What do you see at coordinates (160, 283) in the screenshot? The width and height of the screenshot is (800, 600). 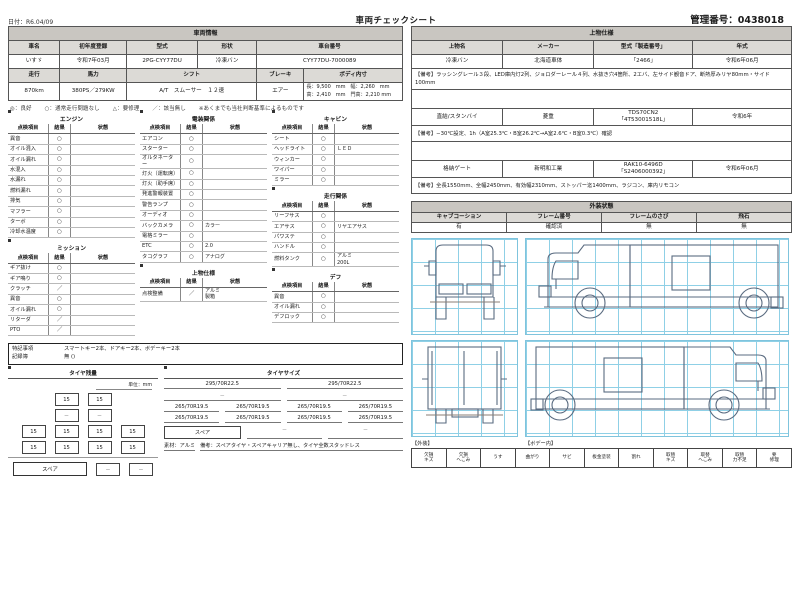 I see `inspection-col-header: 点検項目` at bounding box center [160, 283].